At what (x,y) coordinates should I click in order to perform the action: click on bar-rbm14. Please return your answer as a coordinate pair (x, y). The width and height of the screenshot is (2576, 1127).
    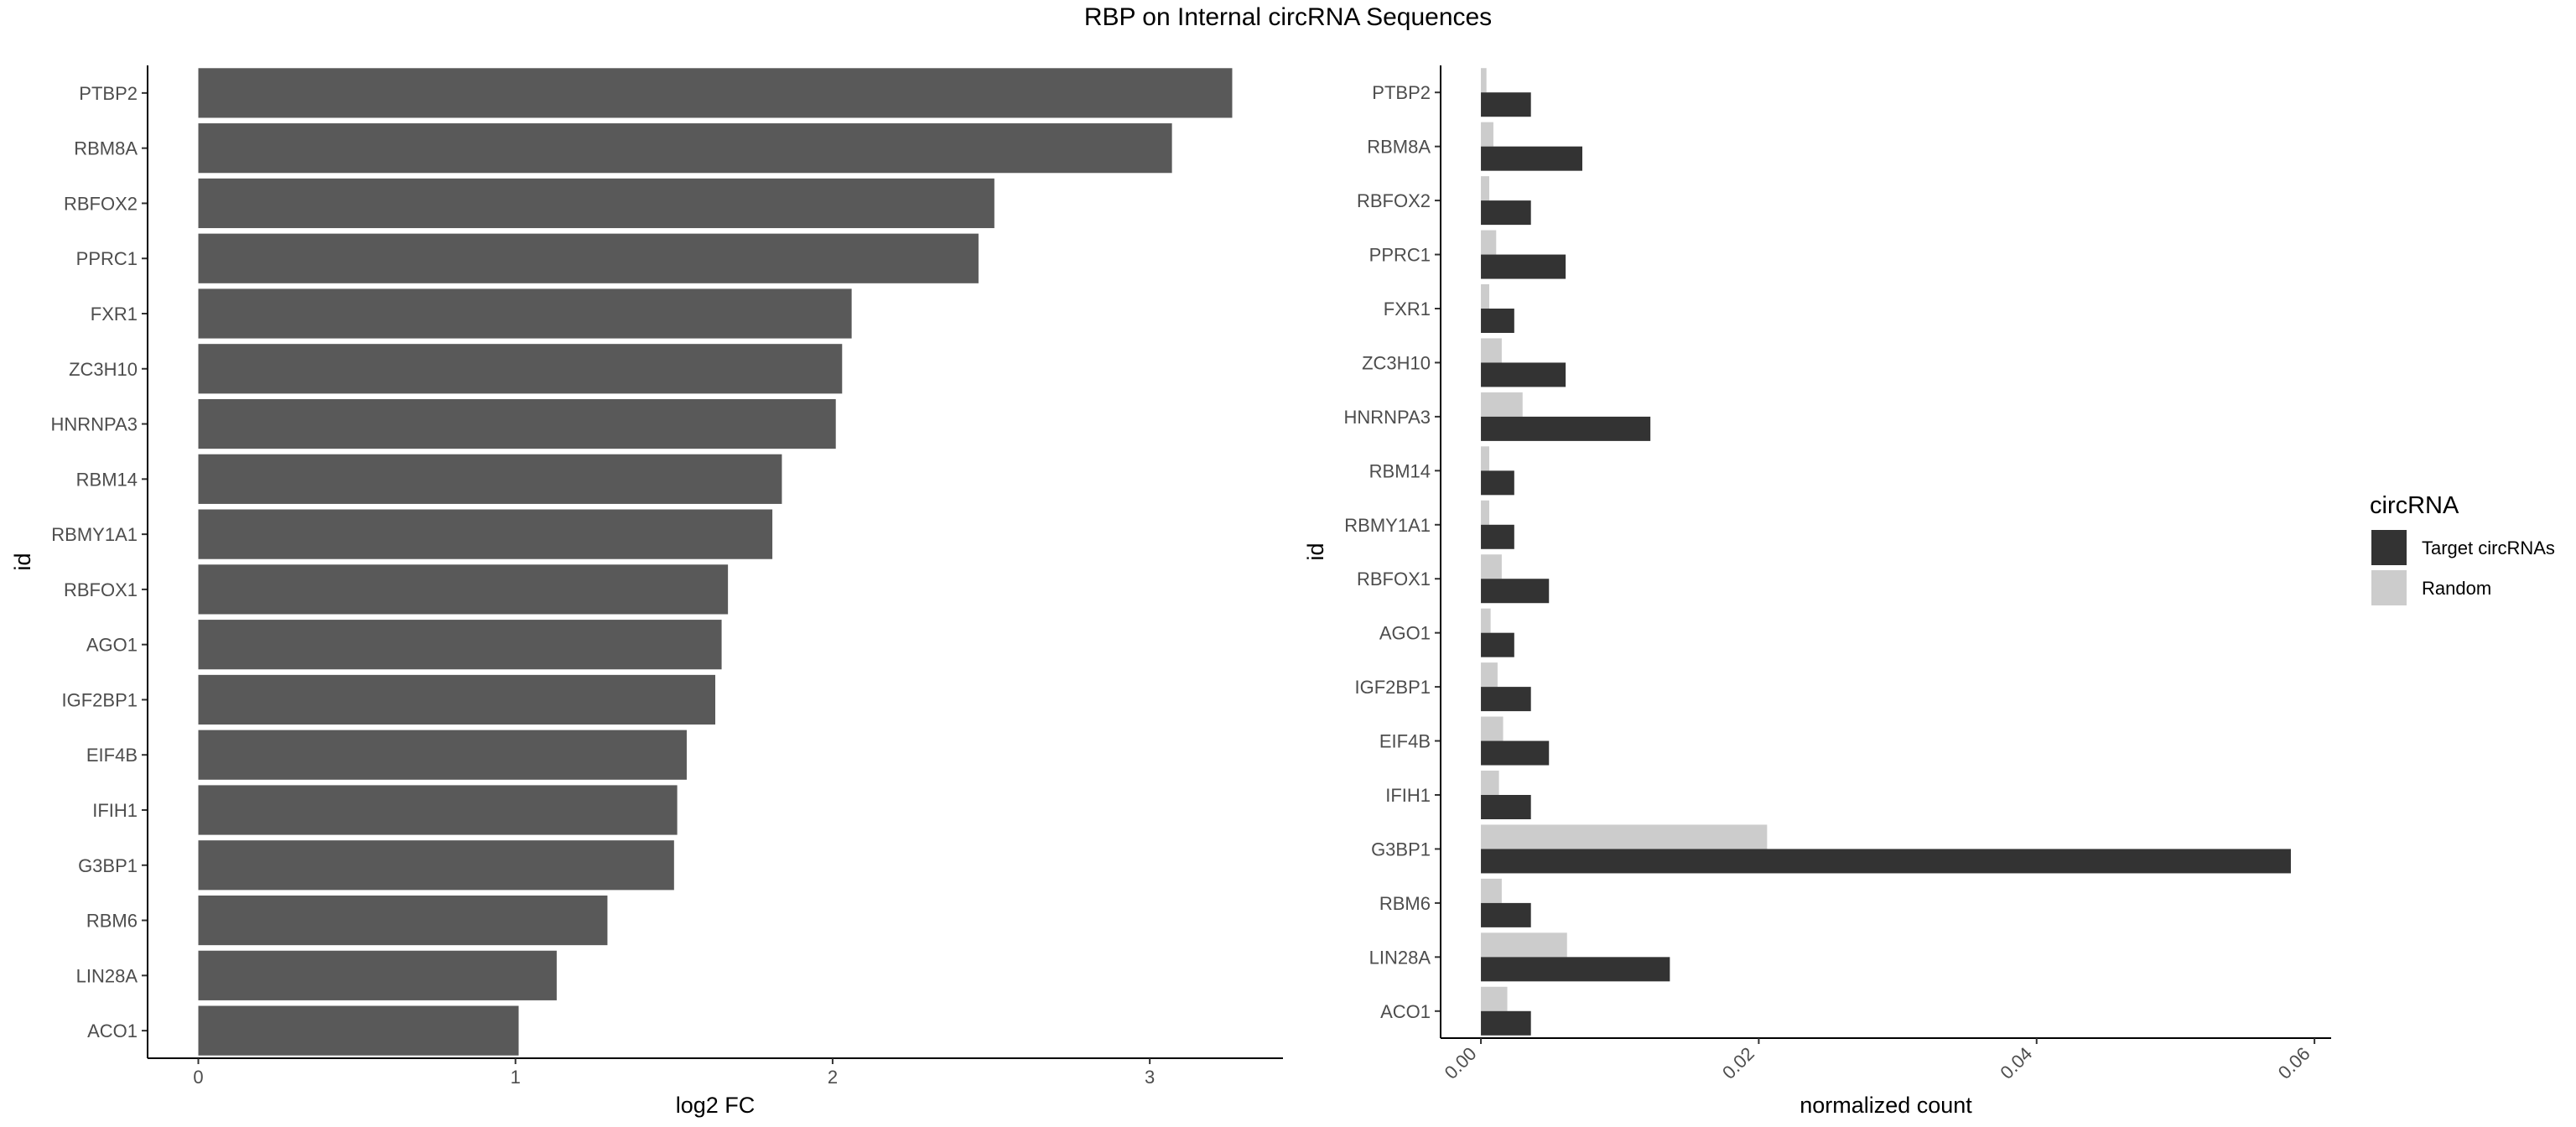
    Looking at the image, I should click on (490, 479).